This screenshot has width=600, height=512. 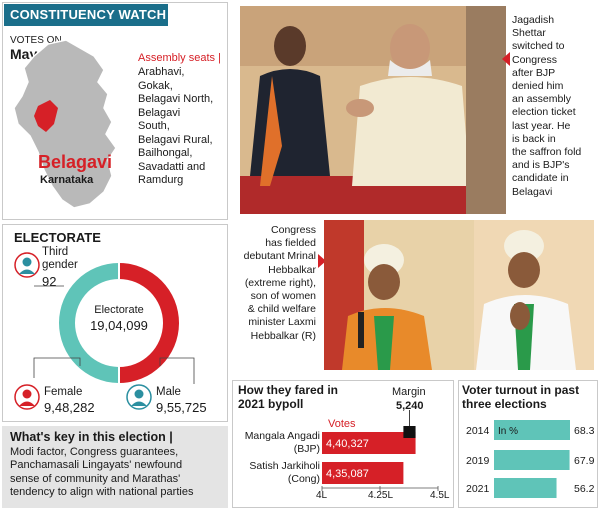 What do you see at coordinates (584, 431) in the screenshot?
I see `turnout-value-2014: 68.3` at bounding box center [584, 431].